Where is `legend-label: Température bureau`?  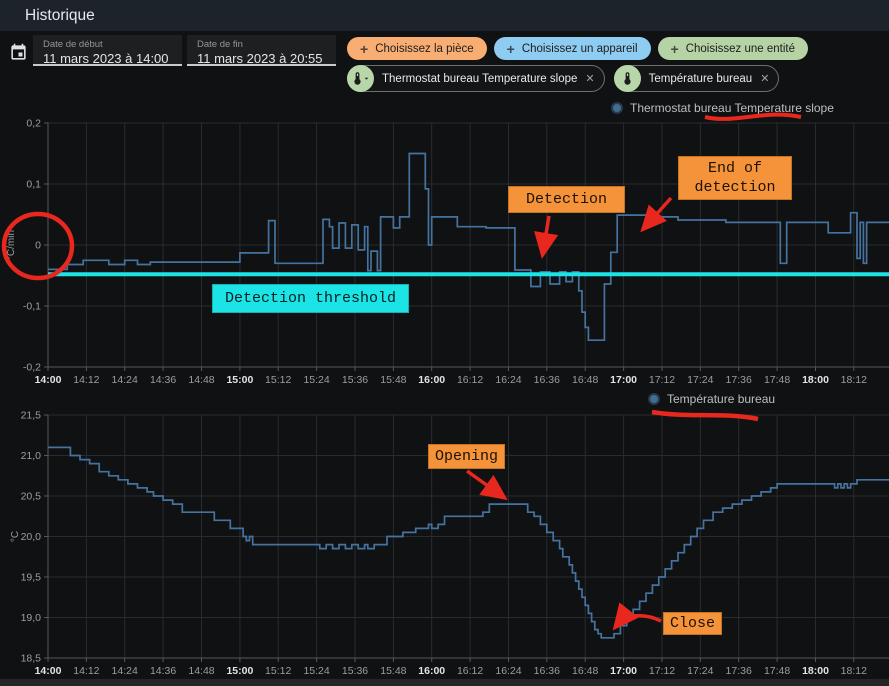
legend-label: Température bureau is located at coordinates (721, 399).